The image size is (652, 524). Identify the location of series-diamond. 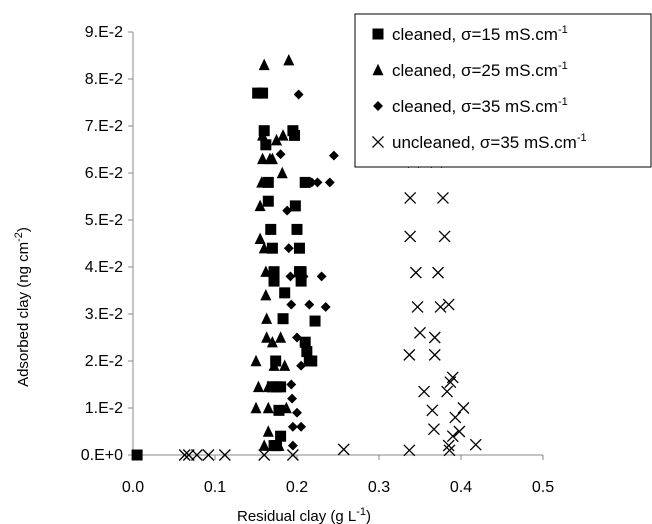
(307, 270).